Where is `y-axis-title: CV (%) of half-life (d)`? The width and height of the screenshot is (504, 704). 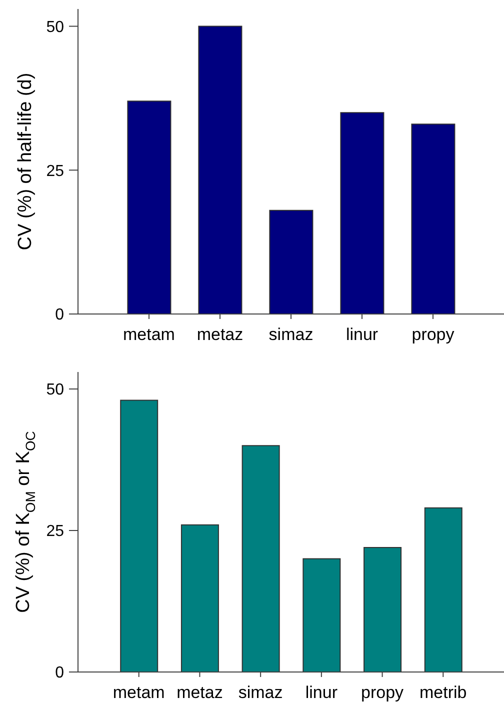
y-axis-title: CV (%) of half-life (d) is located at coordinates (25, 161).